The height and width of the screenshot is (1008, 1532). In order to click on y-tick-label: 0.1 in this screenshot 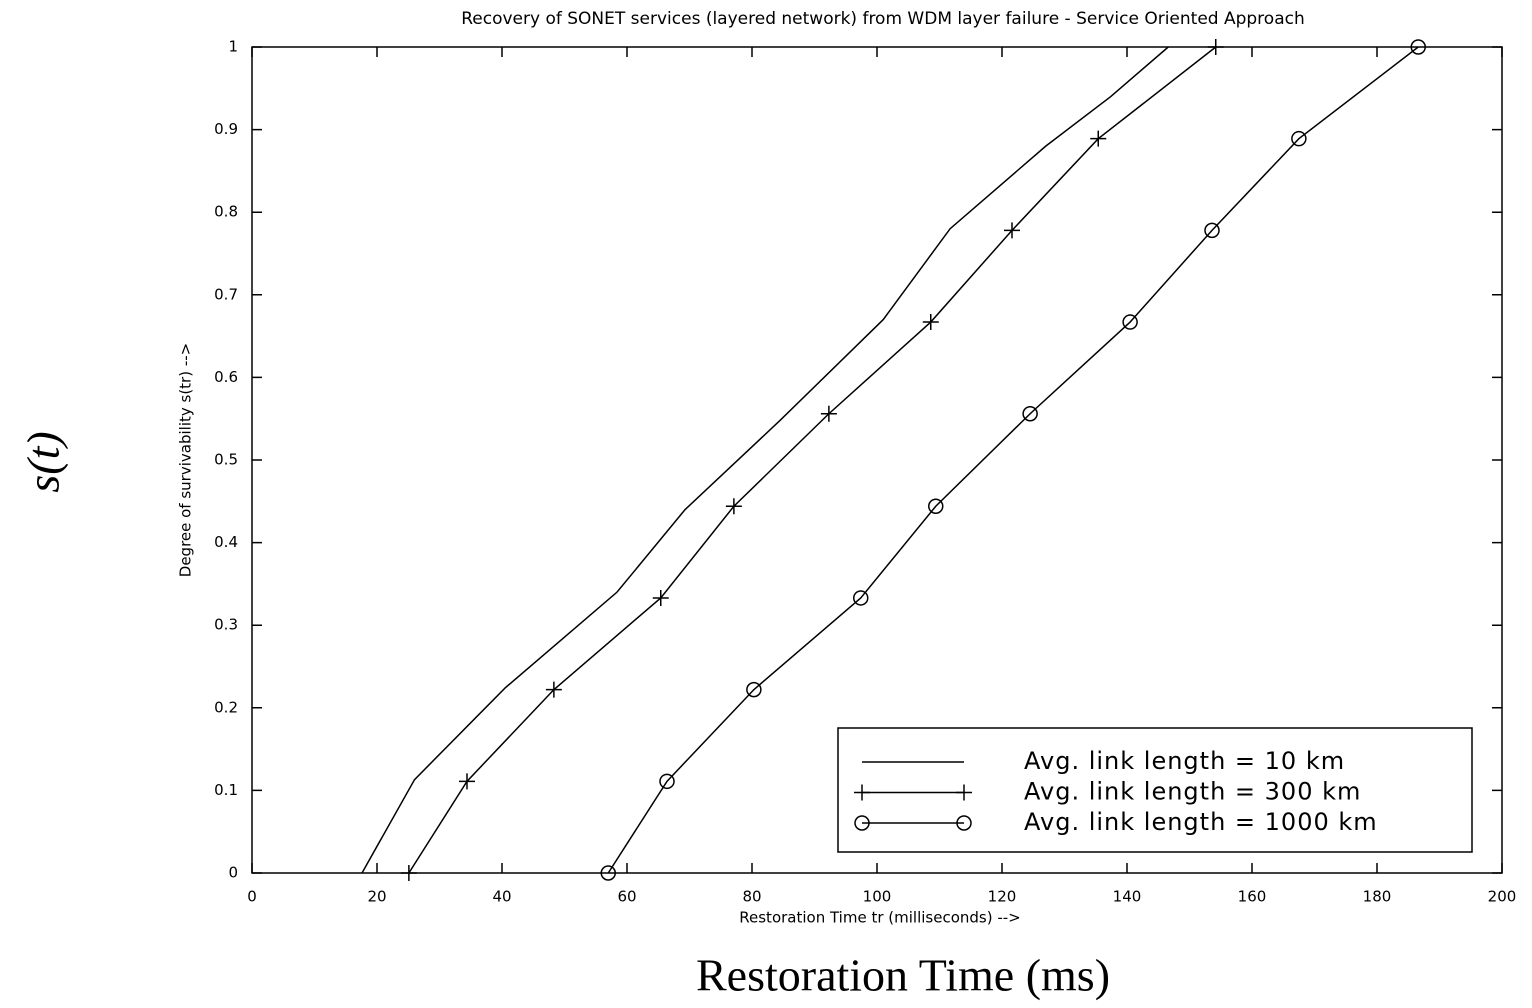, I will do `click(226, 790)`.